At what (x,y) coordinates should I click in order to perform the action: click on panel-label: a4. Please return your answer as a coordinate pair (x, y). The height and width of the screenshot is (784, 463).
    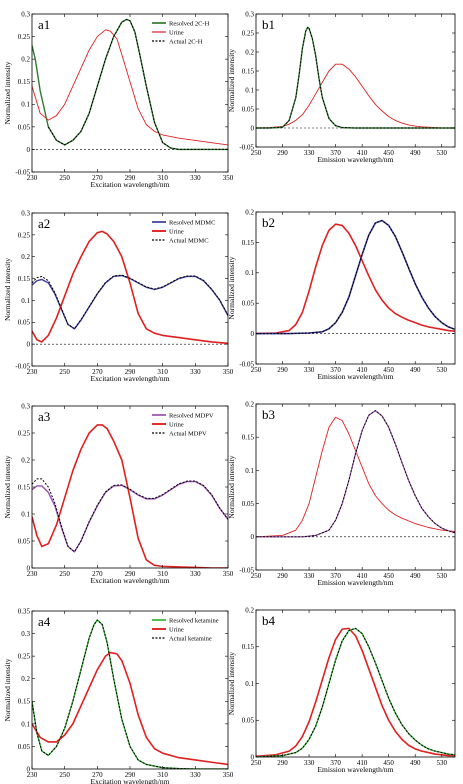
    Looking at the image, I should click on (44, 621).